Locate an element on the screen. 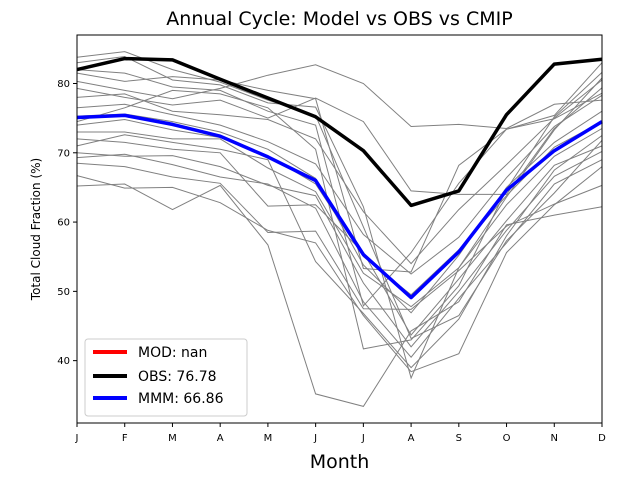  x-tick-label: O is located at coordinates (507, 438).